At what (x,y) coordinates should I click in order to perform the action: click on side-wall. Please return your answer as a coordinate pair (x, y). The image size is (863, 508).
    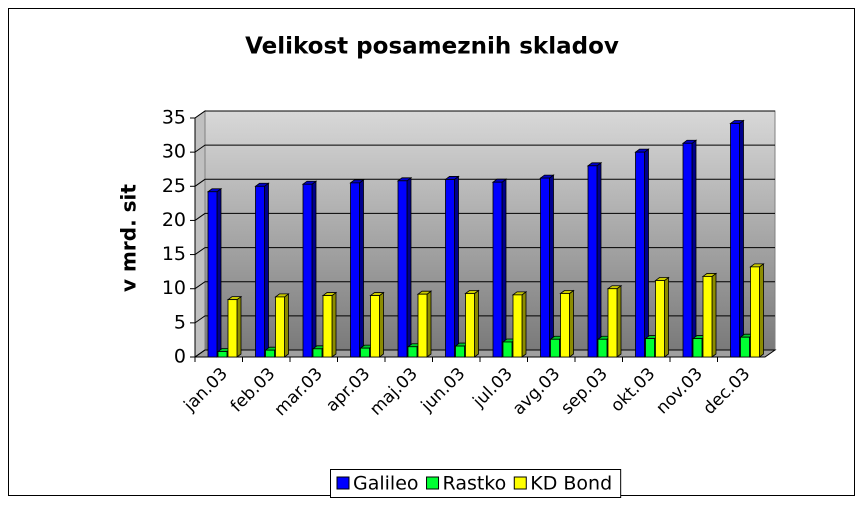
    Looking at the image, I should click on (200, 234).